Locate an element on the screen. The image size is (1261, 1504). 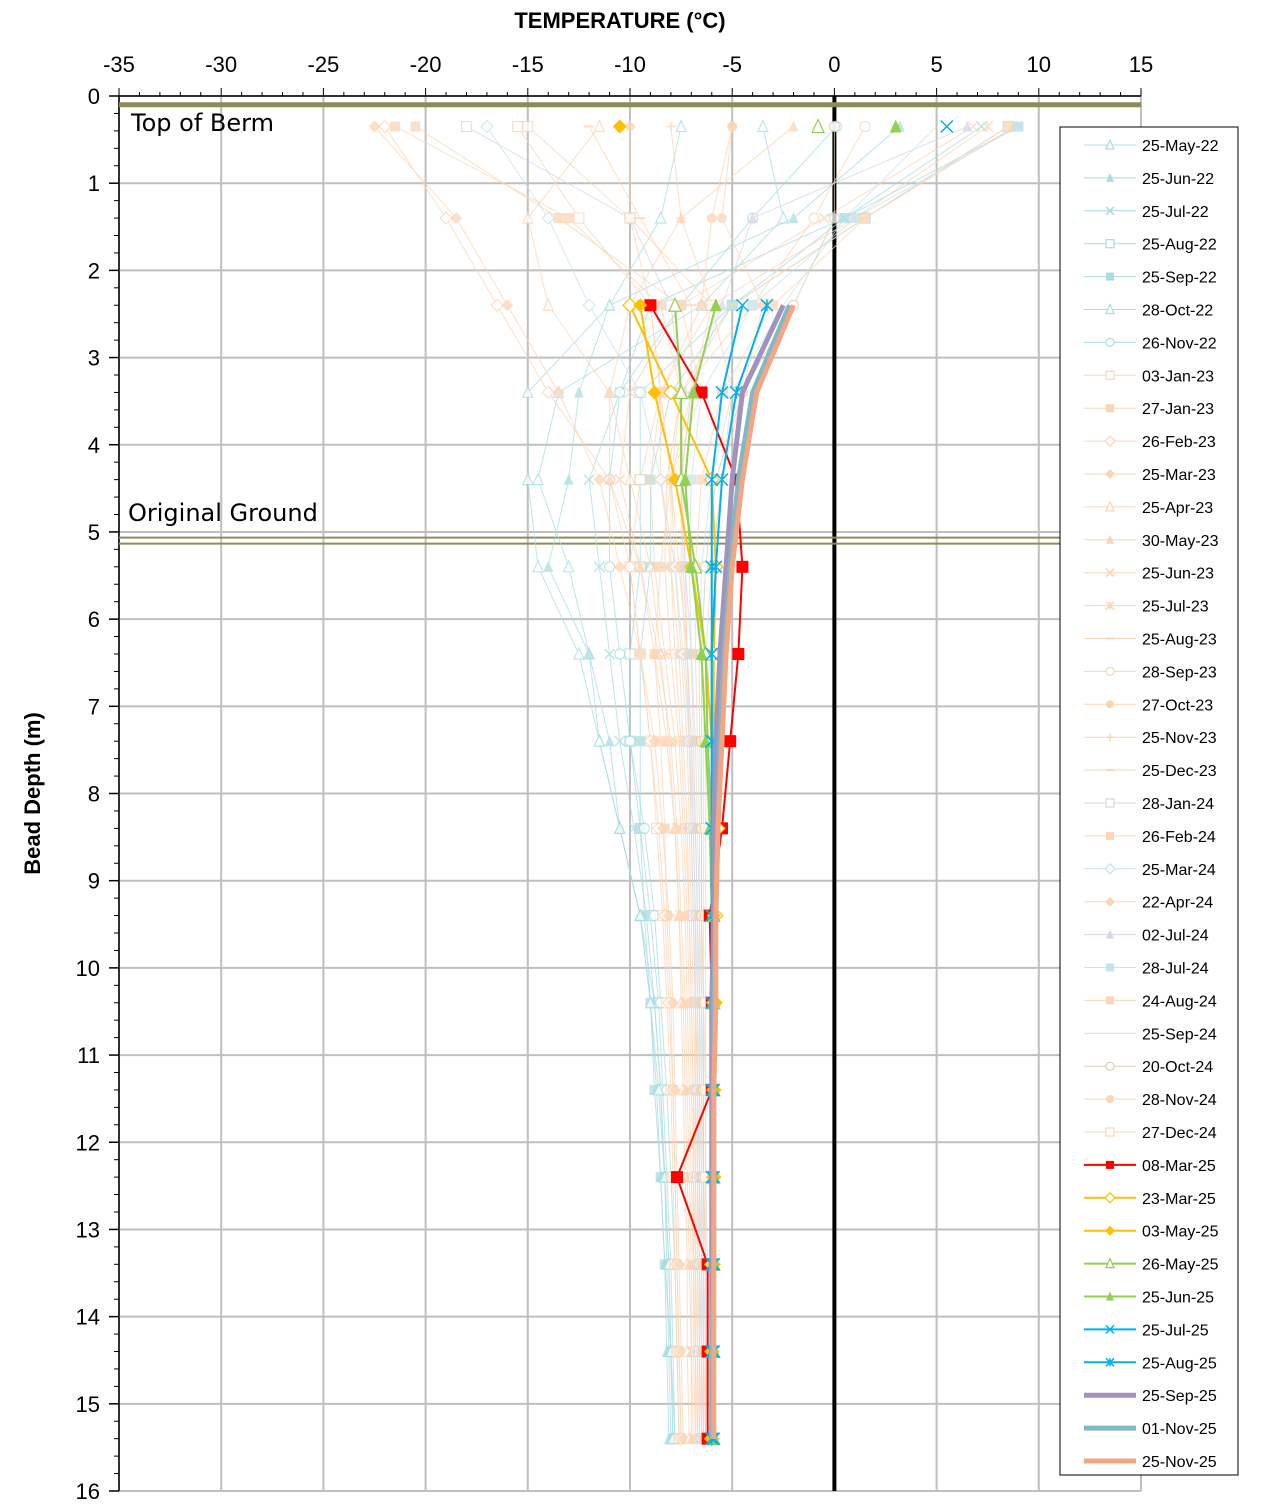
legend-entry: 25-Jun-22 is located at coordinates (1149, 179).